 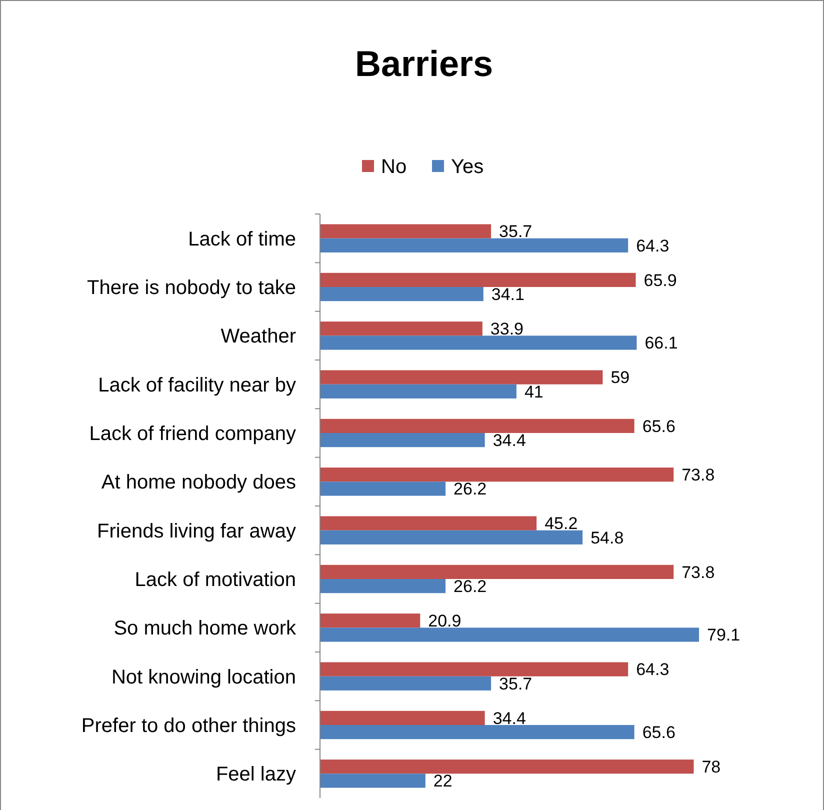 I want to click on data-label: 45.2, so click(x=561, y=524).